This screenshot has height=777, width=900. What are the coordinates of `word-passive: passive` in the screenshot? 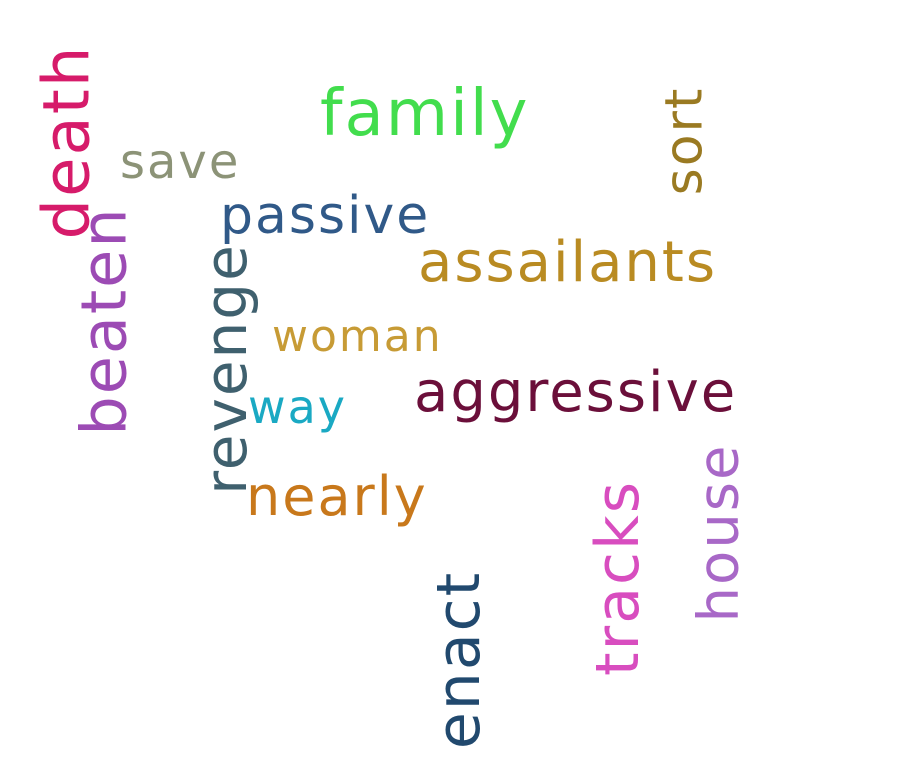 It's located at (325, 216).